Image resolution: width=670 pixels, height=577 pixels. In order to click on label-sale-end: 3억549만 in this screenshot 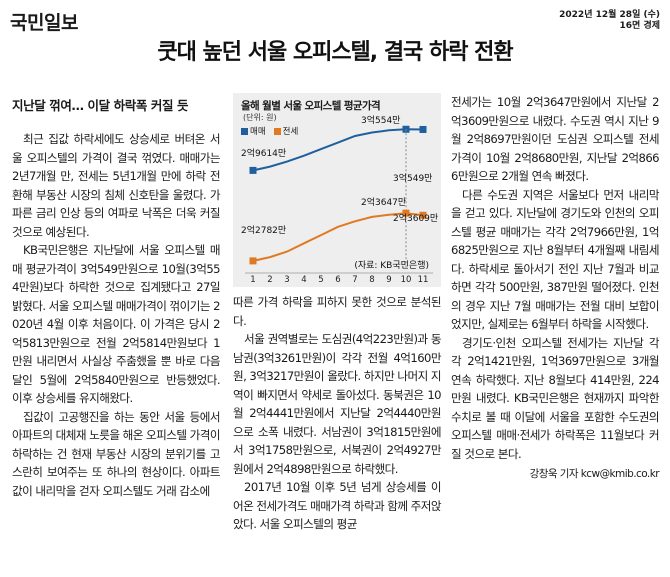, I will do `click(412, 178)`.